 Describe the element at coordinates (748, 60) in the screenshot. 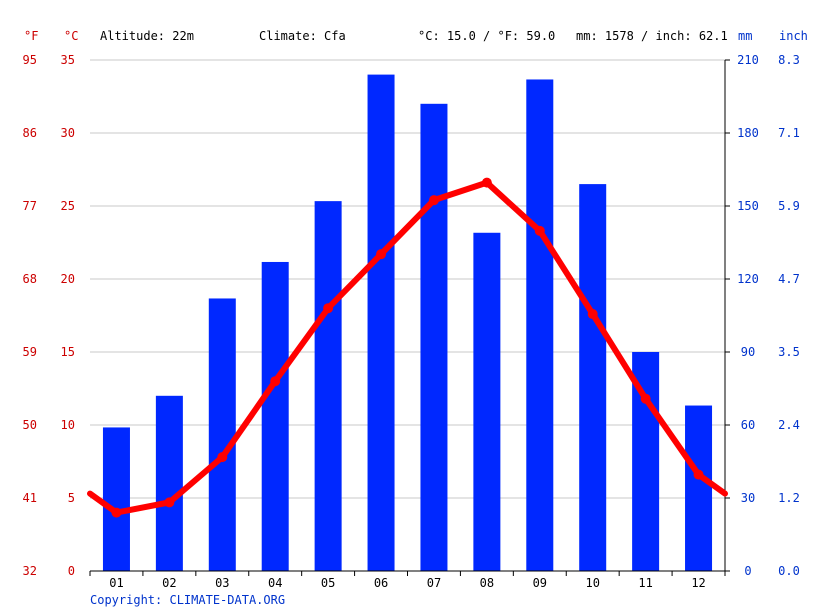

I see `mm-tick-label: 210` at that location.